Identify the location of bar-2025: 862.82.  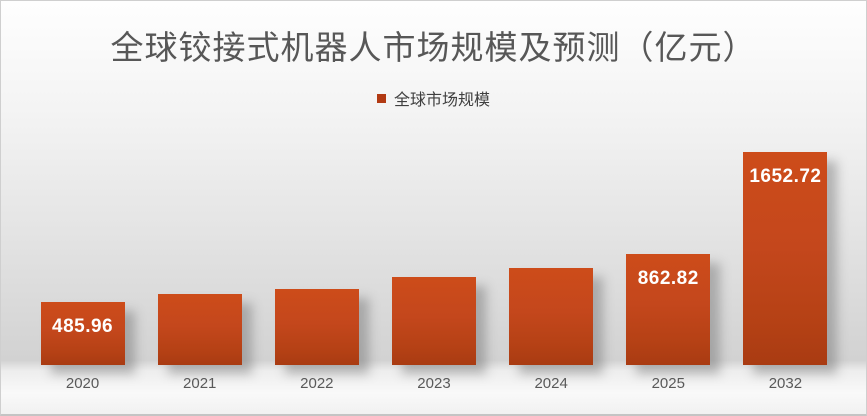
(668, 309).